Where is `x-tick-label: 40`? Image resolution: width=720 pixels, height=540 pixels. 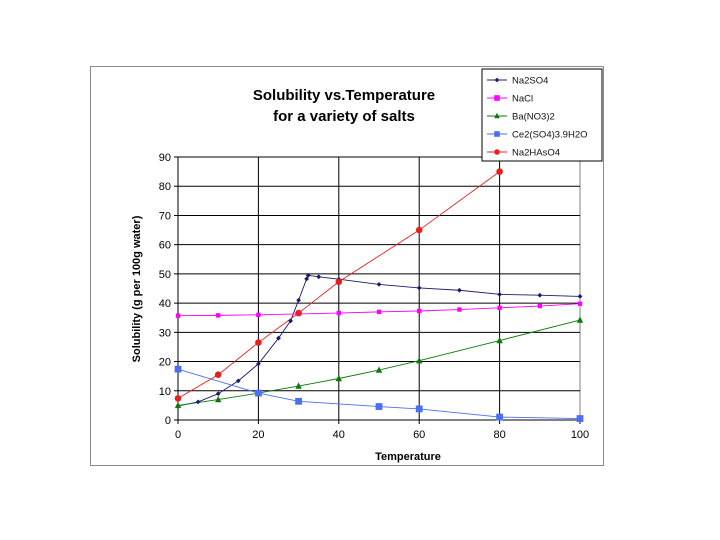
x-tick-label: 40 is located at coordinates (339, 435).